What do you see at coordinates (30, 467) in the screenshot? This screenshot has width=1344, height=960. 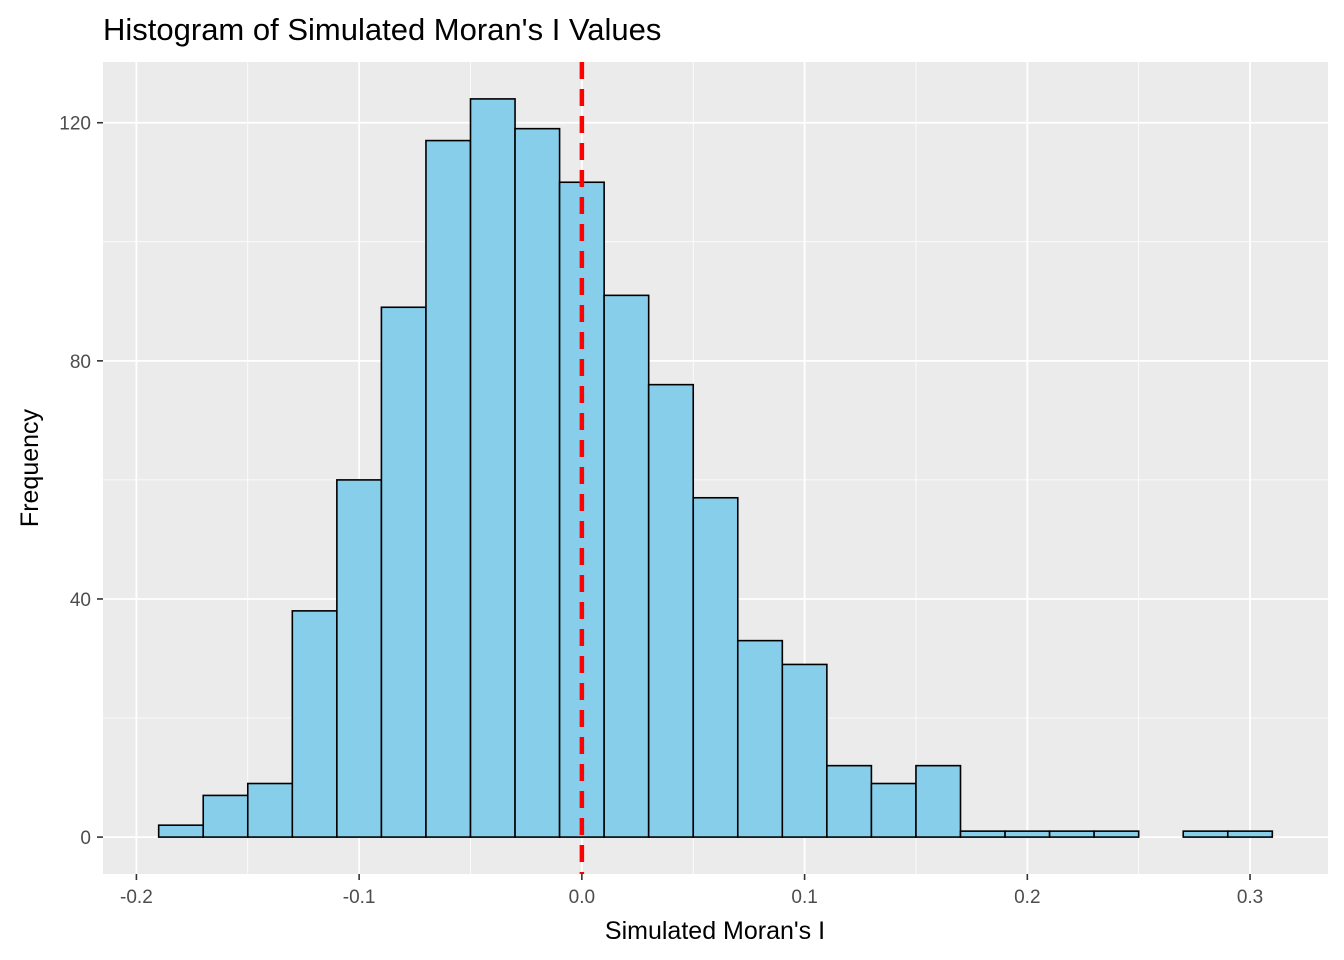 I see `y-axis-title: Frequency` at bounding box center [30, 467].